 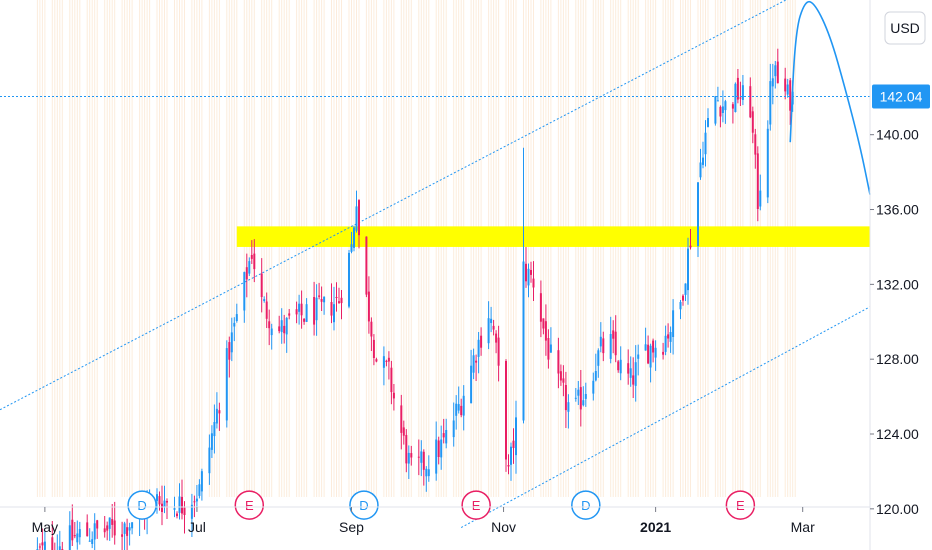 I want to click on earnings-marker-circle, so click(x=476, y=505).